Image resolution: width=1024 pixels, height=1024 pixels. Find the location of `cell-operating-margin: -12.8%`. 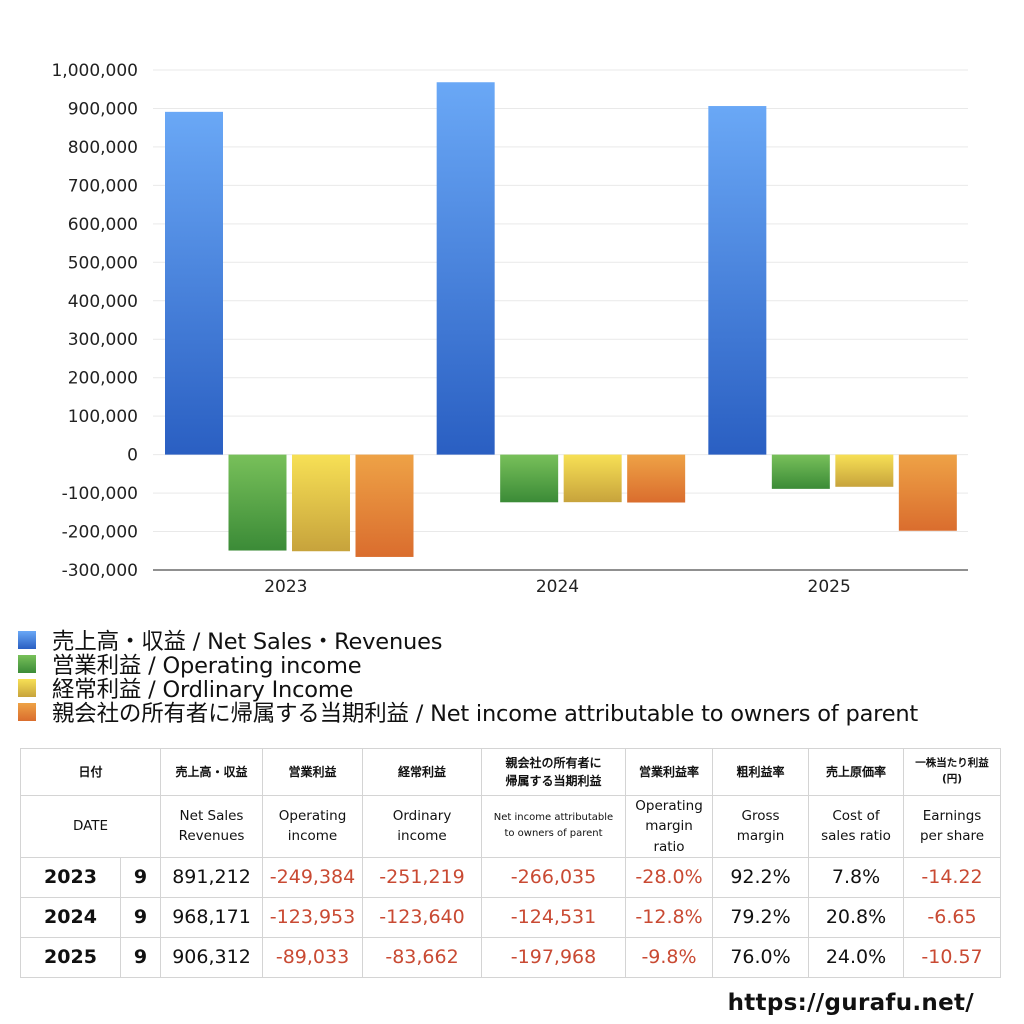

cell-operating-margin: -12.8% is located at coordinates (669, 917).